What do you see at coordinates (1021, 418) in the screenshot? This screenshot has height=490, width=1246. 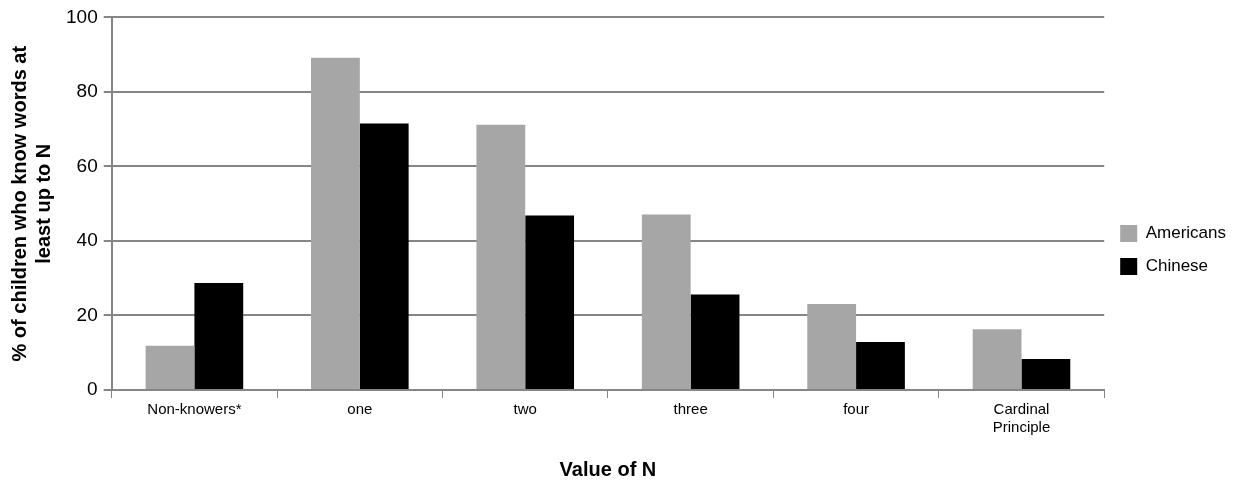 I see `x-tick-label: Cardinal Principle` at bounding box center [1021, 418].